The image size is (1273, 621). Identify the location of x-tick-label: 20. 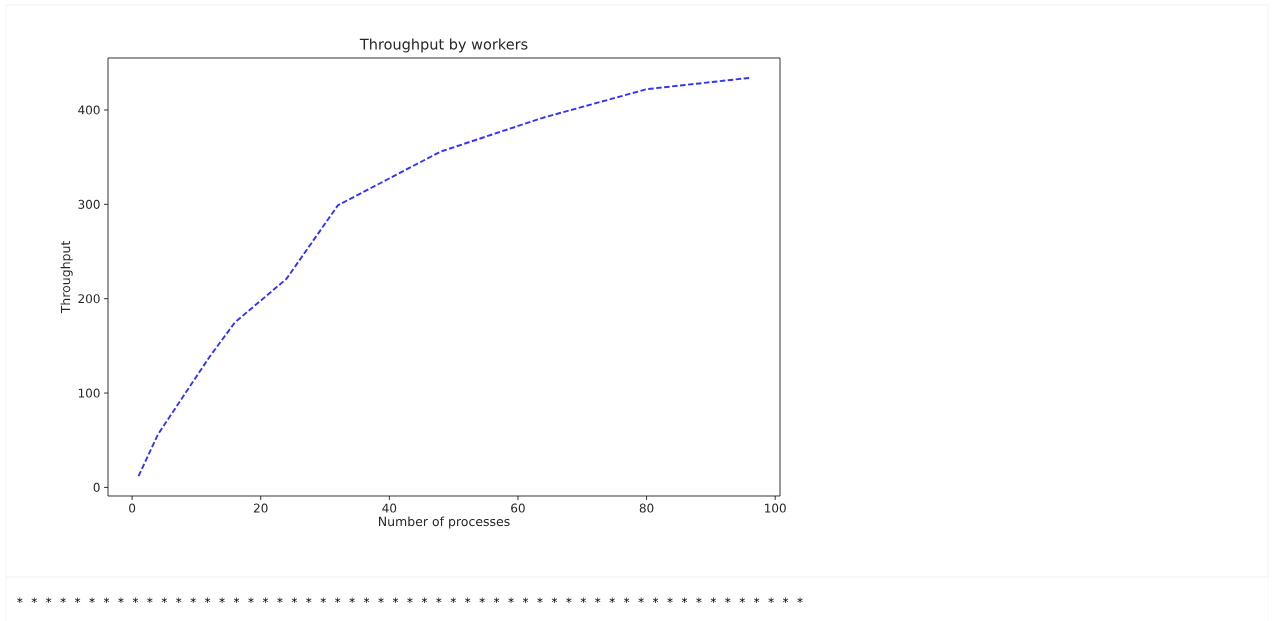
(260, 508).